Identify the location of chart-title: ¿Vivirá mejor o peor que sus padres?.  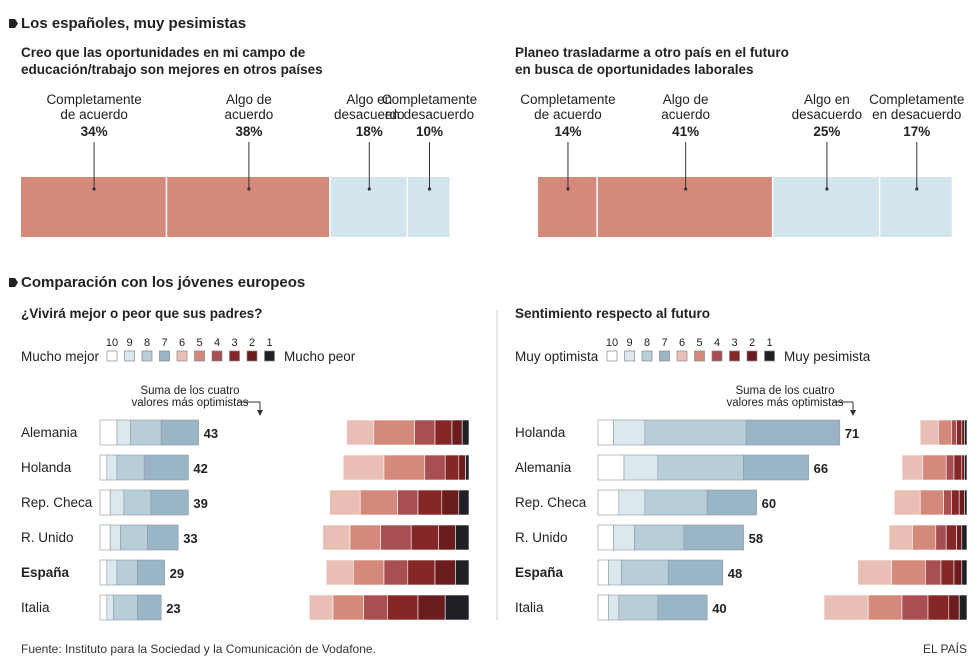
(141, 313).